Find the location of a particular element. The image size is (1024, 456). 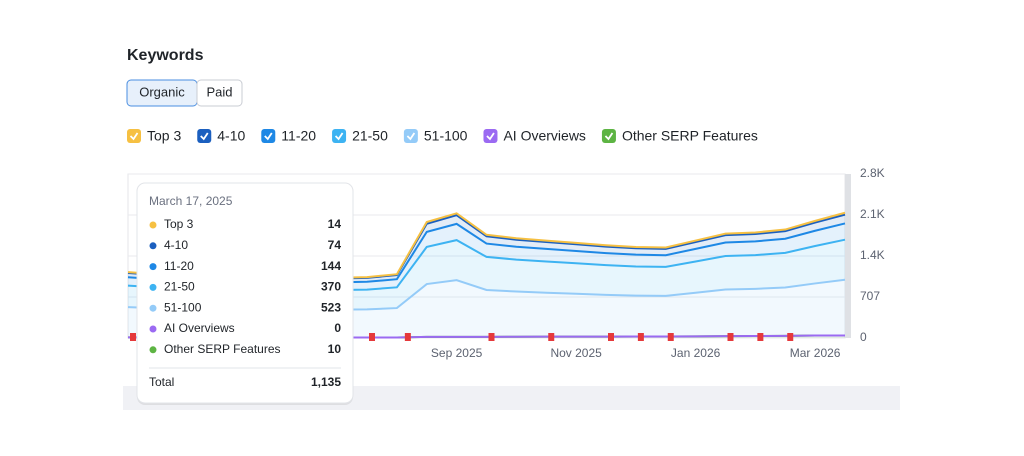

tooltip-label: 11-20 is located at coordinates (179, 266).